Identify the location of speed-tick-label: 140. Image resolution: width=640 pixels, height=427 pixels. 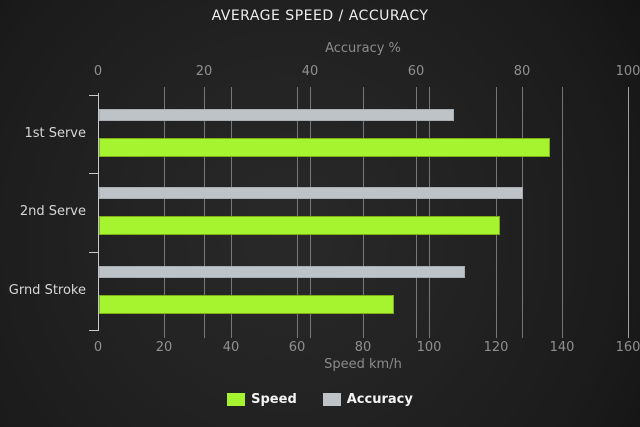
(562, 347).